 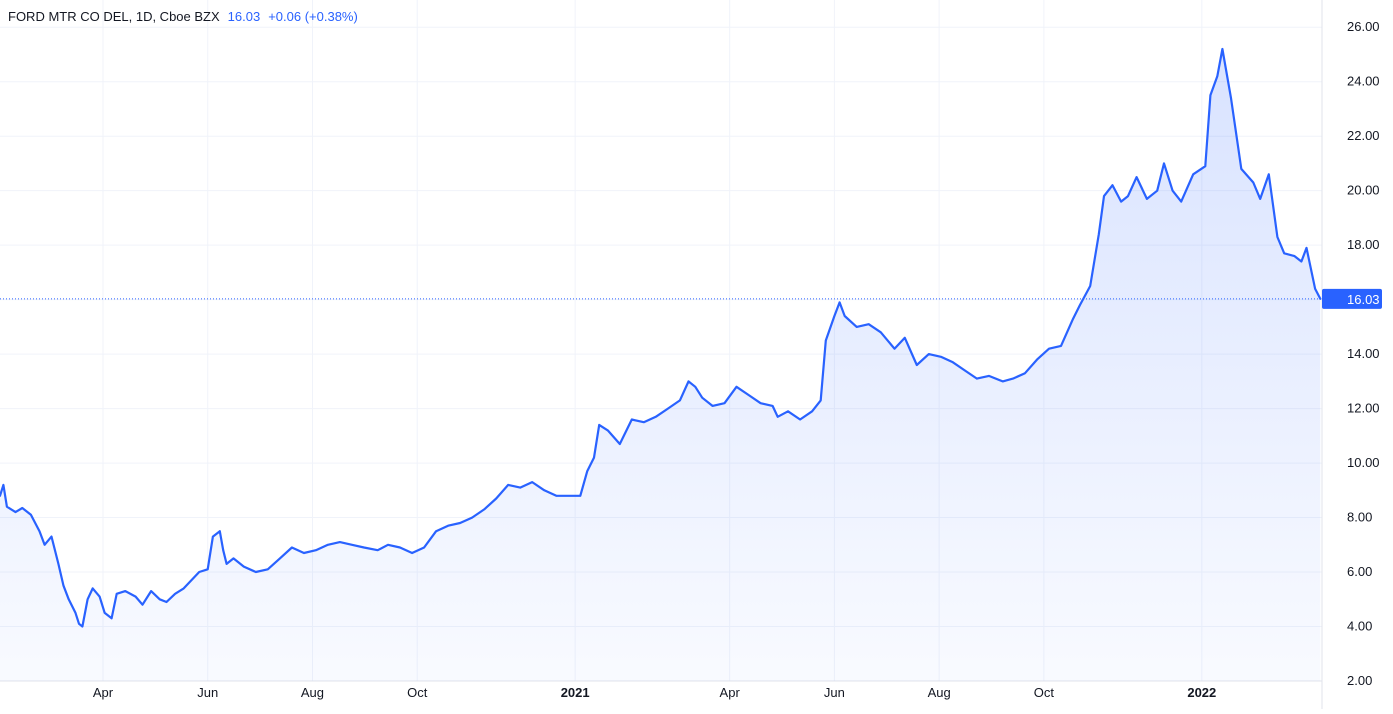 I want to click on y-tick-label: 26.00, so click(x=1363, y=26).